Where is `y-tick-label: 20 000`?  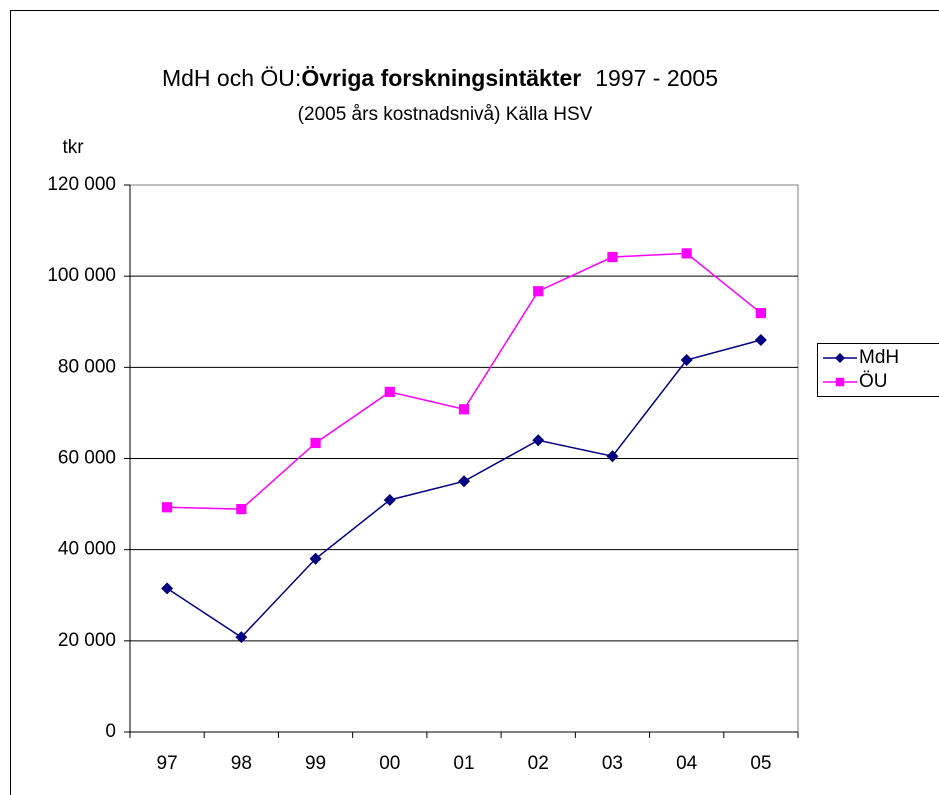
y-tick-label: 20 000 is located at coordinates (87, 640).